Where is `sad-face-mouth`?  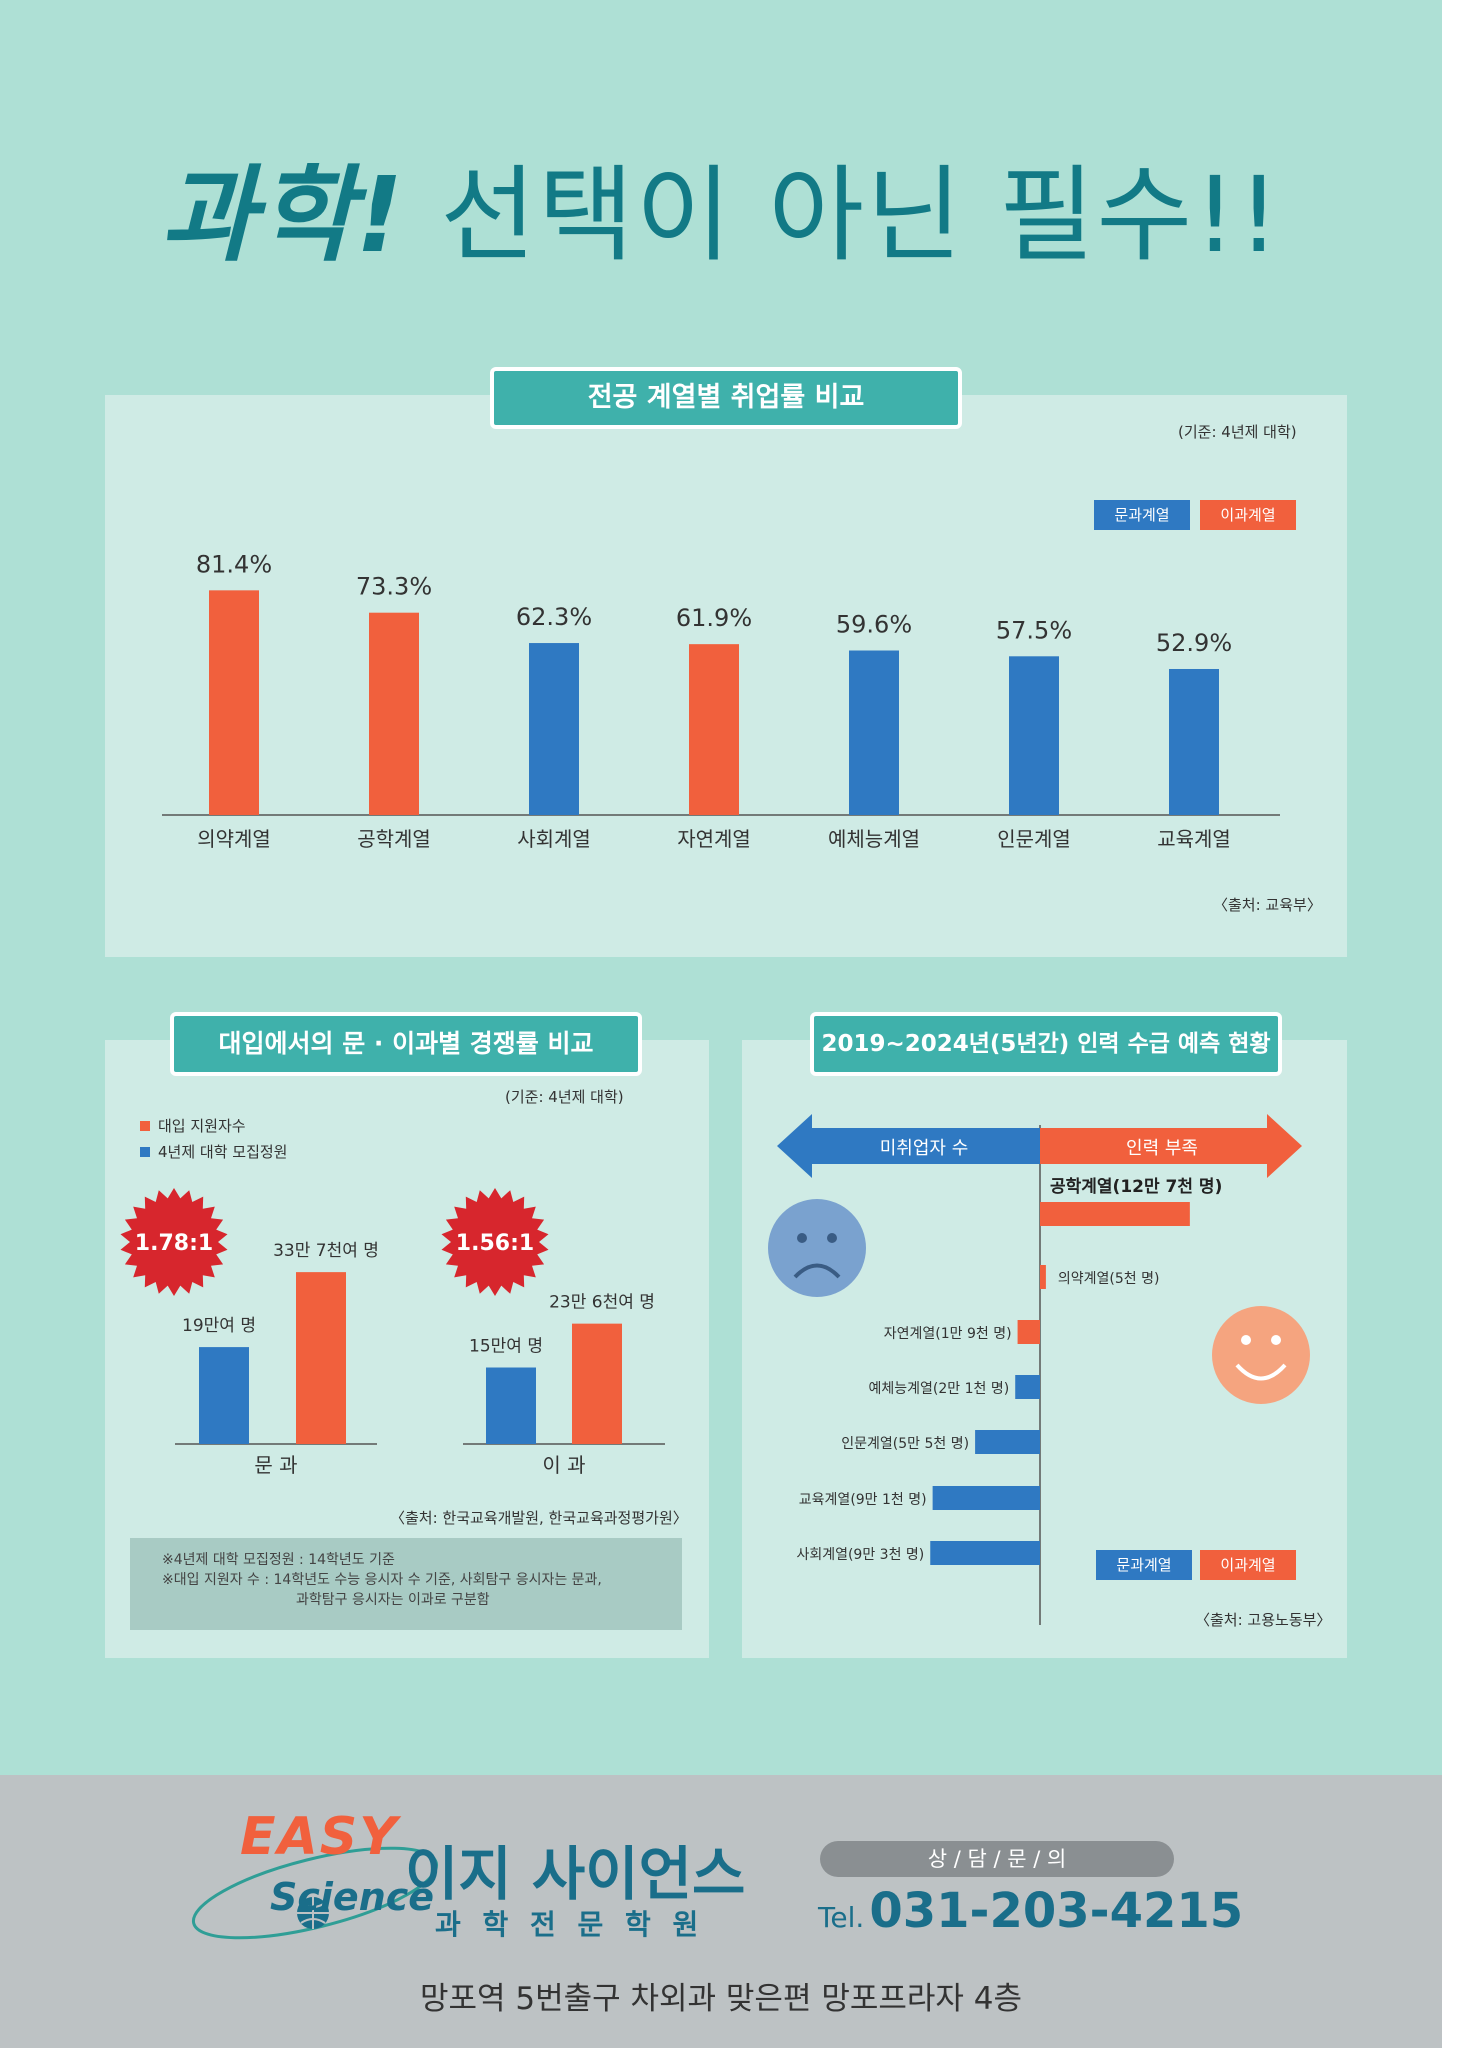
sad-face-mouth is located at coordinates (817, 1271).